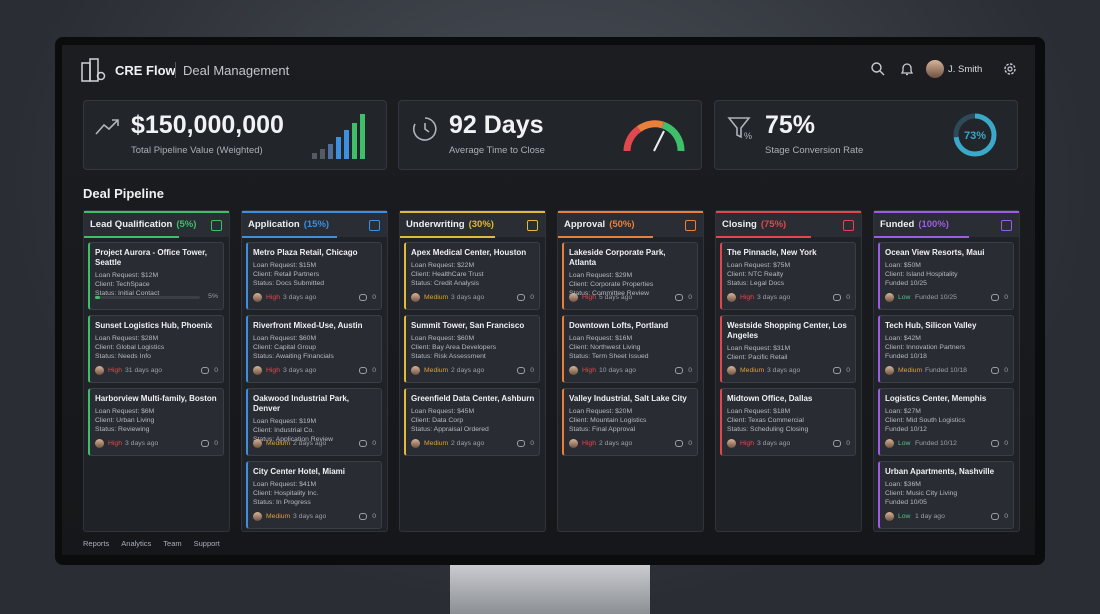 This screenshot has width=1100, height=614. What do you see at coordinates (127, 338) in the screenshot?
I see `deal-detail: Loan Request: $28M` at bounding box center [127, 338].